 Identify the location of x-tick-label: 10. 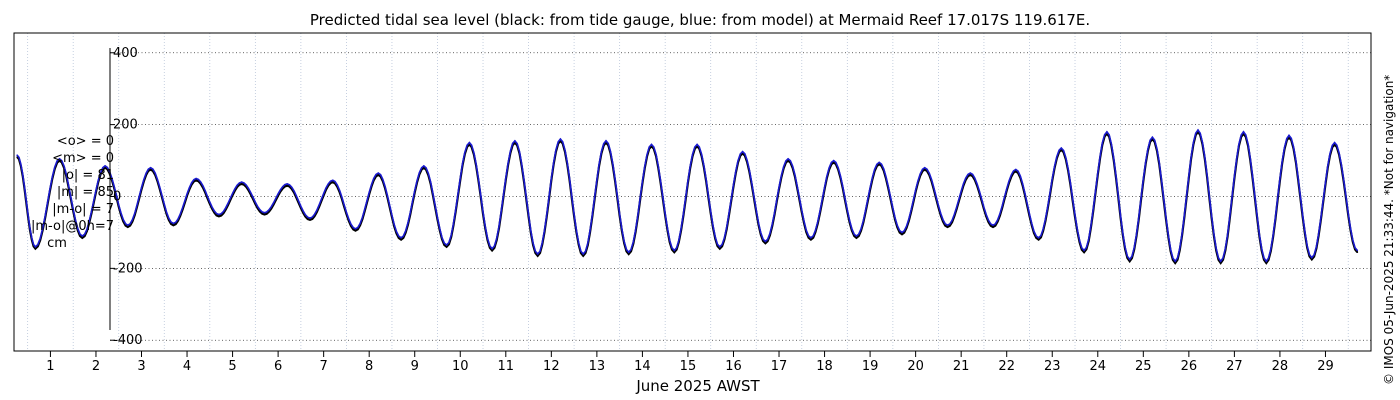
(460, 366).